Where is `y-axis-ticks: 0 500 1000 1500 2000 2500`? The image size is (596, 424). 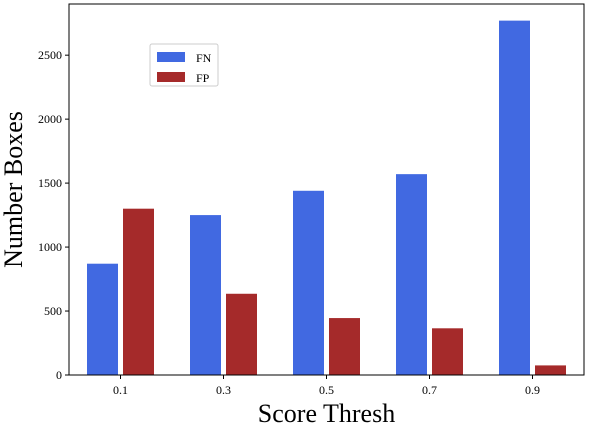
y-axis-ticks: 0 500 1000 1500 2000 2500 is located at coordinates (53, 215).